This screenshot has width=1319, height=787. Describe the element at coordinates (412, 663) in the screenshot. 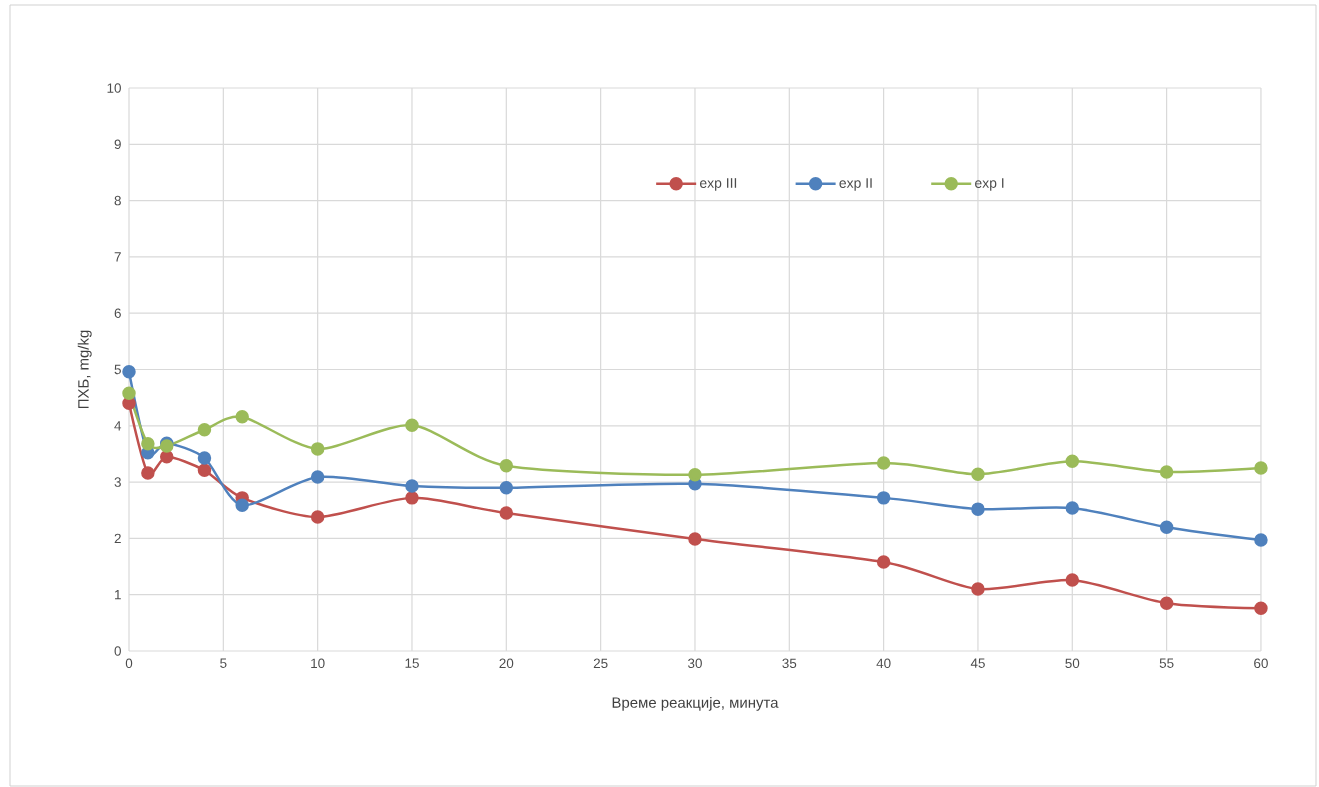

I see `x-tick-label: 15` at that location.